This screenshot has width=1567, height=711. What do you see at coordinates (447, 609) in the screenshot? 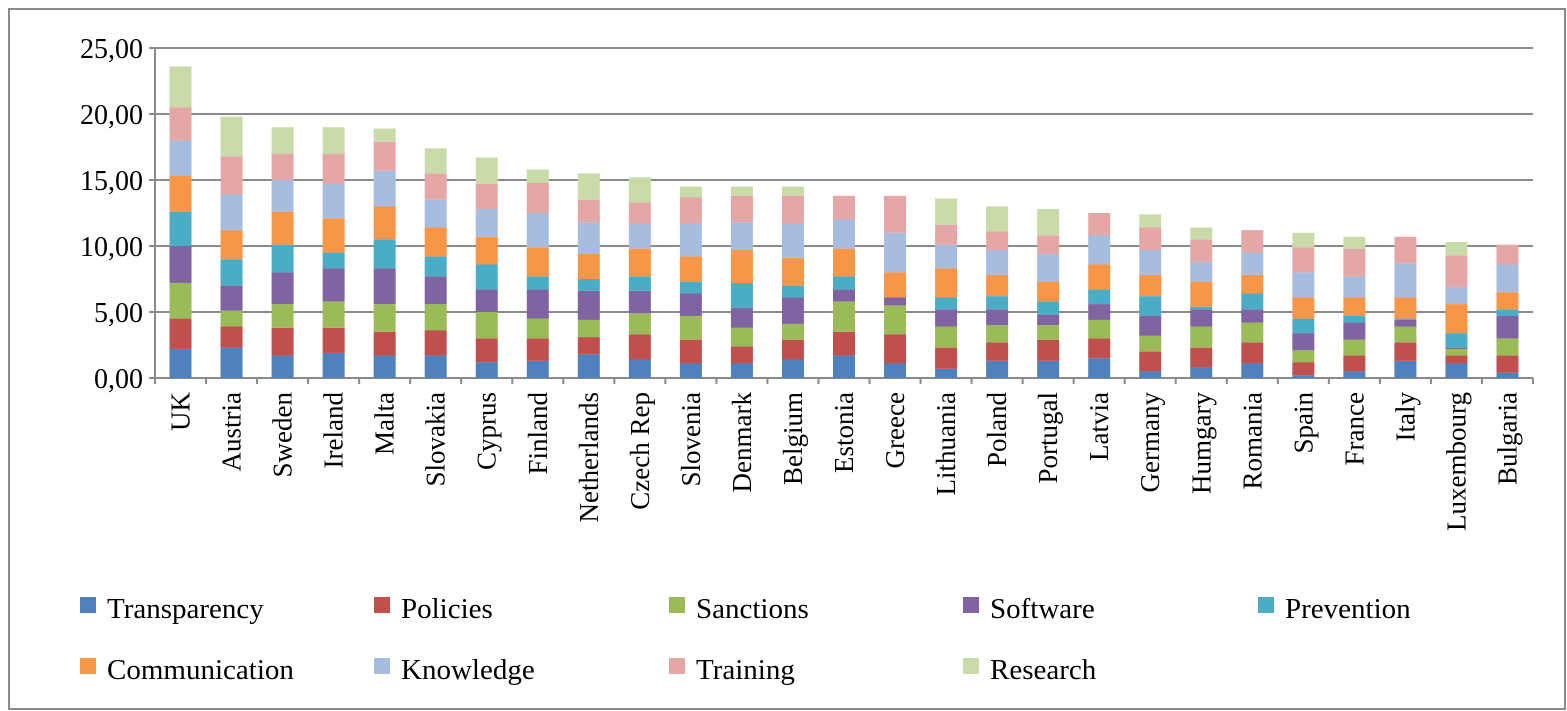
I see `legend-label: Policies` at bounding box center [447, 609].